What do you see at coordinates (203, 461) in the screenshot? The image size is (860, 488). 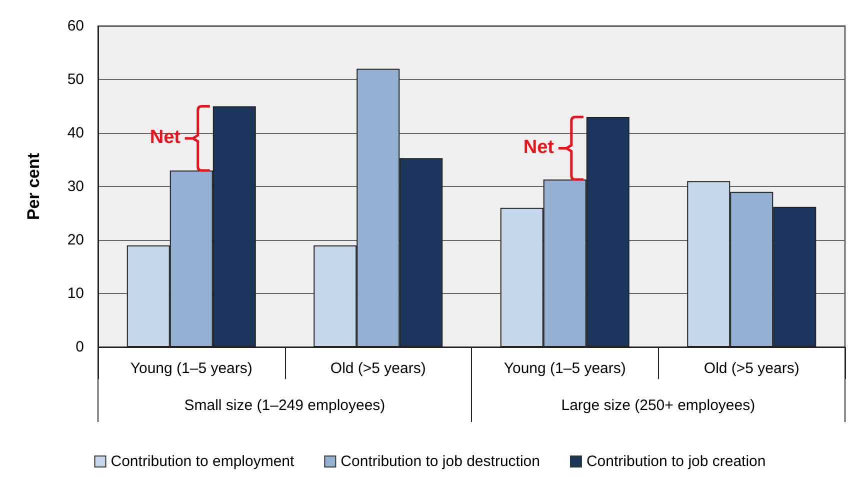 I see `legend-label: Contribution to employment` at bounding box center [203, 461].